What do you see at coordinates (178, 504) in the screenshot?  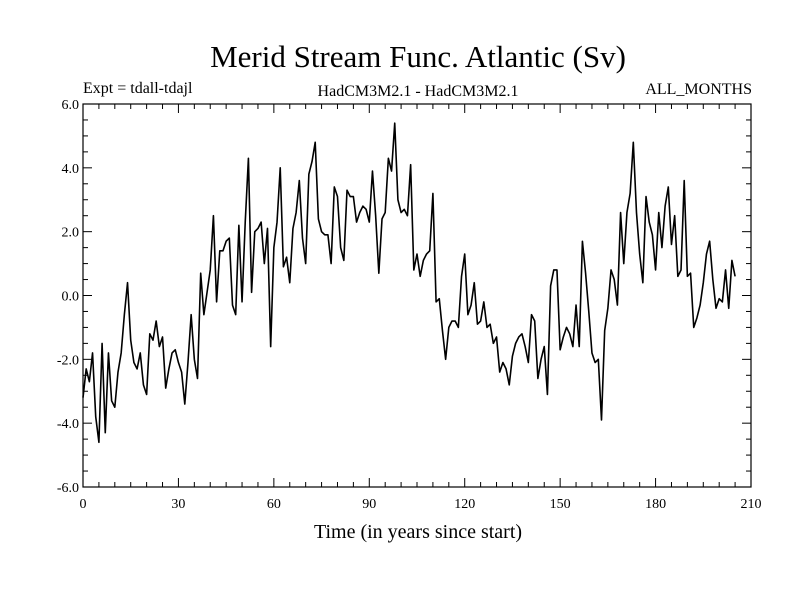 I see `x-tick-label: 30` at bounding box center [178, 504].